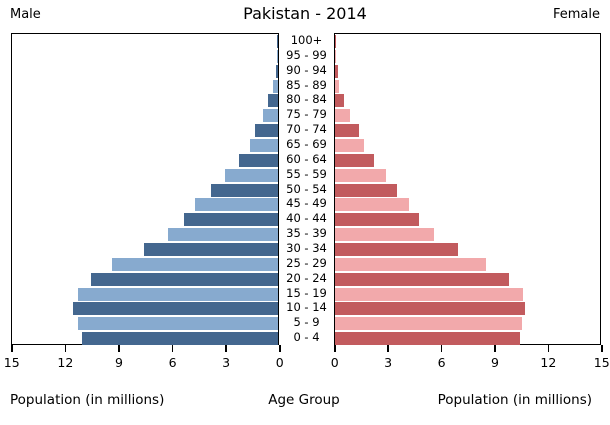 The height and width of the screenshot is (425, 610). What do you see at coordinates (306, 144) in the screenshot?
I see `age-label-65 - 69: 65 - 69` at bounding box center [306, 144].